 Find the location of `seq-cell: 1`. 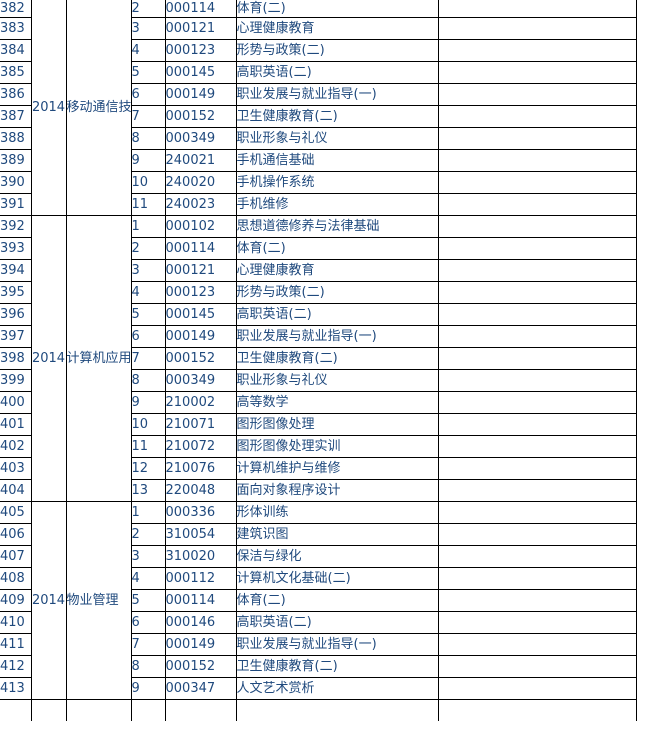

seq-cell: 1 is located at coordinates (148, 226).